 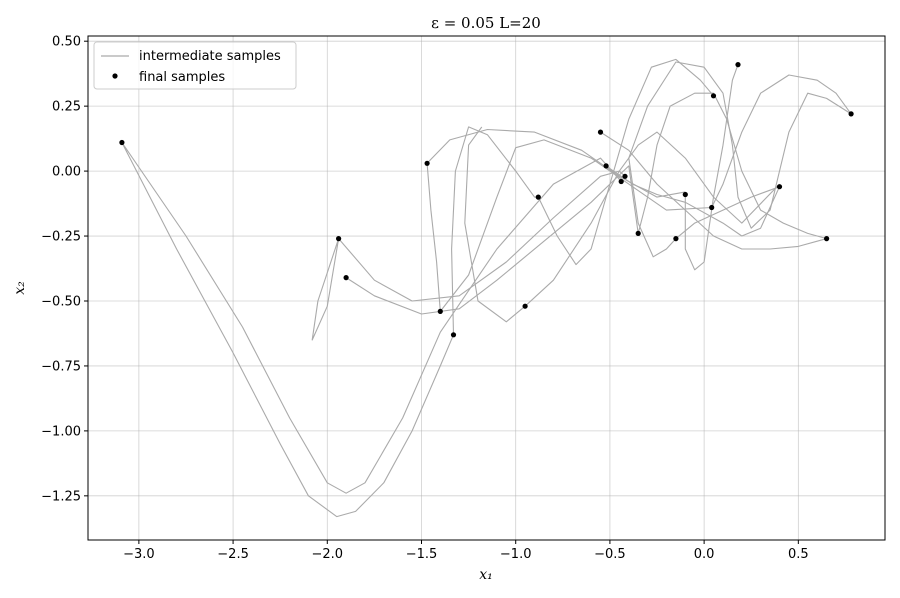 What do you see at coordinates (61, 237) in the screenshot?
I see `y-tick-label: −0.25` at bounding box center [61, 237].